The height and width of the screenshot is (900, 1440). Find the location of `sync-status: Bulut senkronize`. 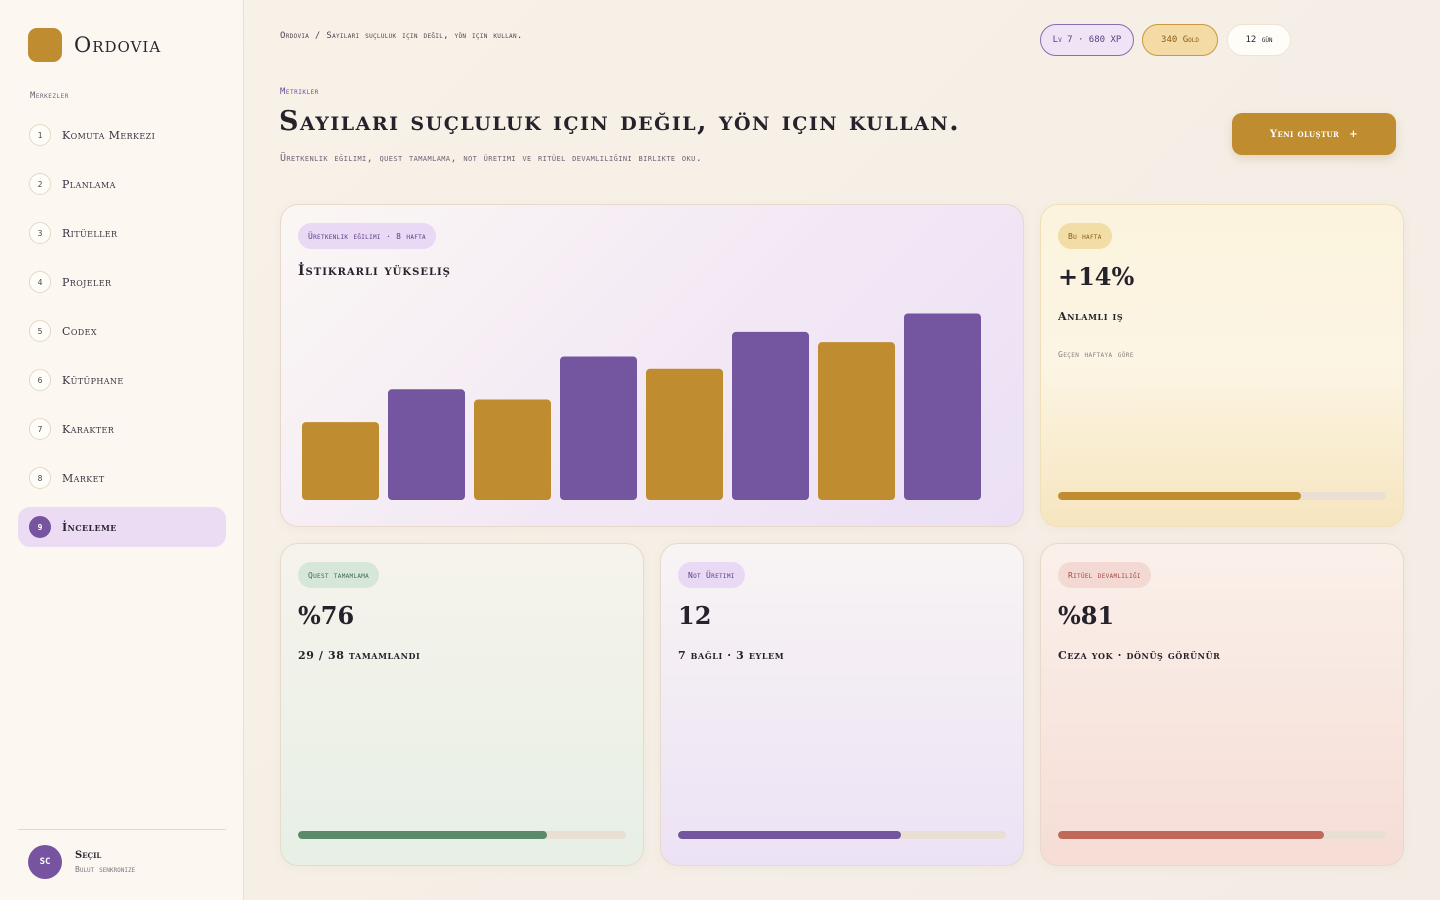

sync-status: Bulut senkronize is located at coordinates (105, 869).